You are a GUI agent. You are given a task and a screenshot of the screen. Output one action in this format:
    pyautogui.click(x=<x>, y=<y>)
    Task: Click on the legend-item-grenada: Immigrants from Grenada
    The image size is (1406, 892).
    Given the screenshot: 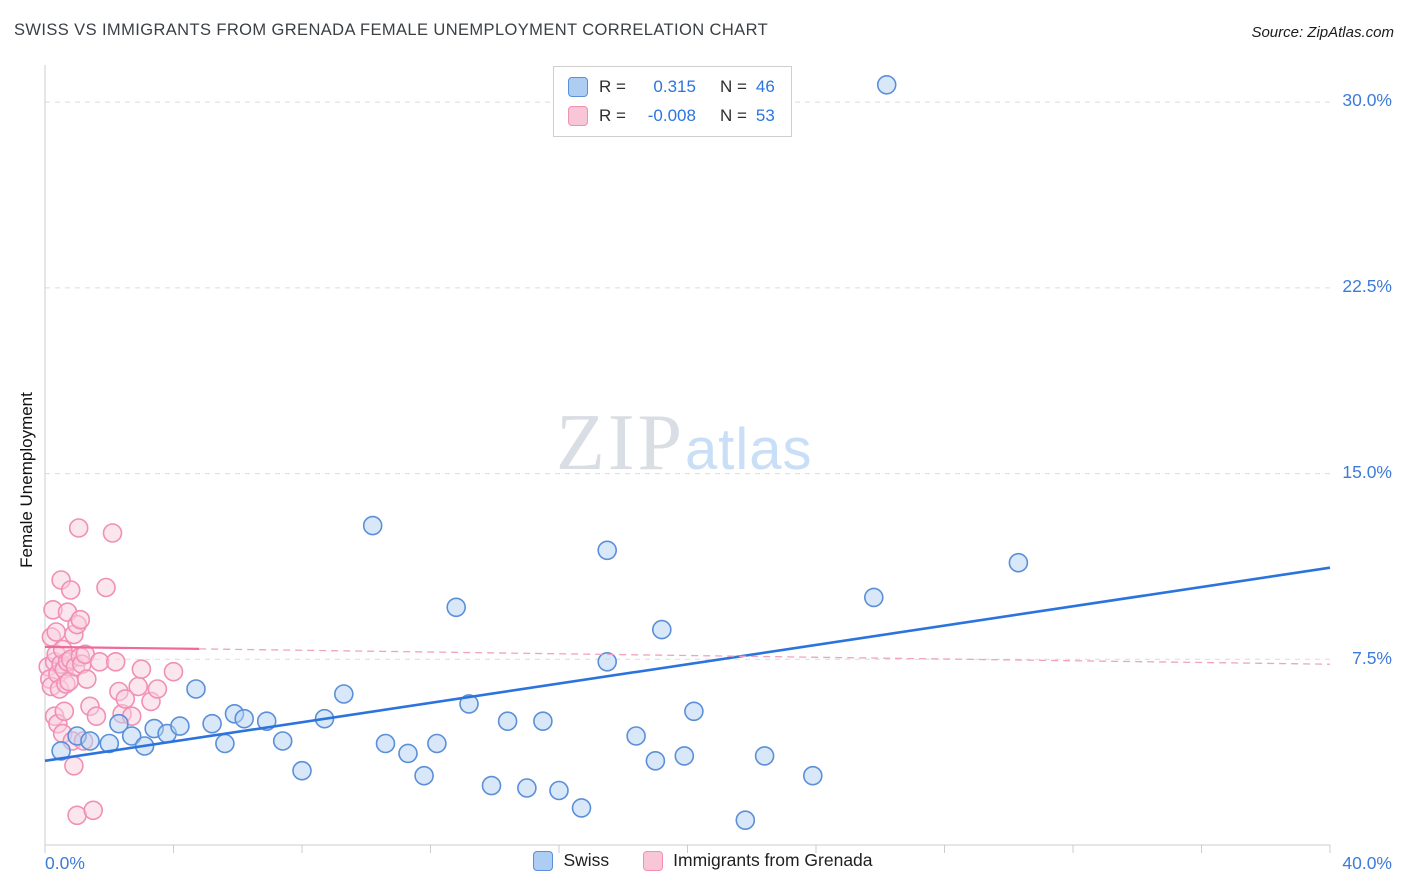 What is the action you would take?
    pyautogui.click(x=758, y=860)
    